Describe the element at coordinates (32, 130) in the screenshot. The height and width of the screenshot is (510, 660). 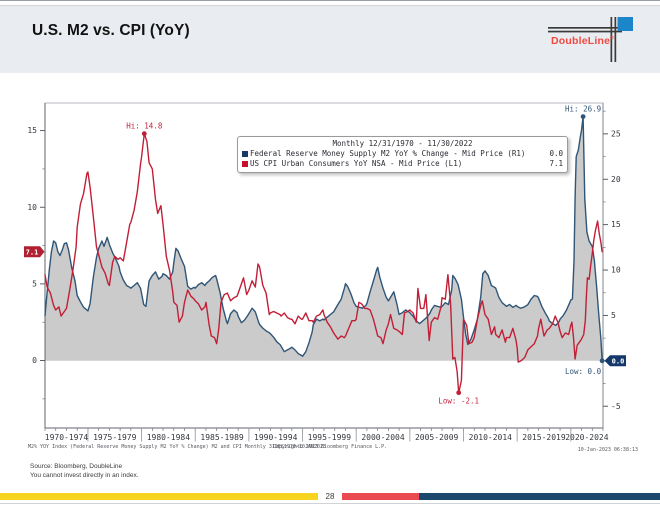
I see `left-axis-label: 15` at that location.